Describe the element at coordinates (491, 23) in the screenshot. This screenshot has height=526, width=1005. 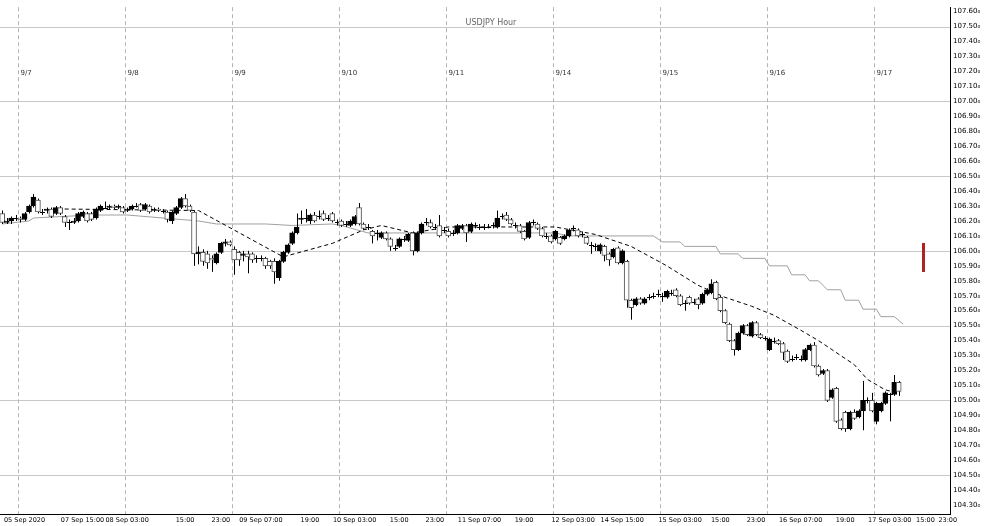
I see `text: USDJPY Hour` at that location.